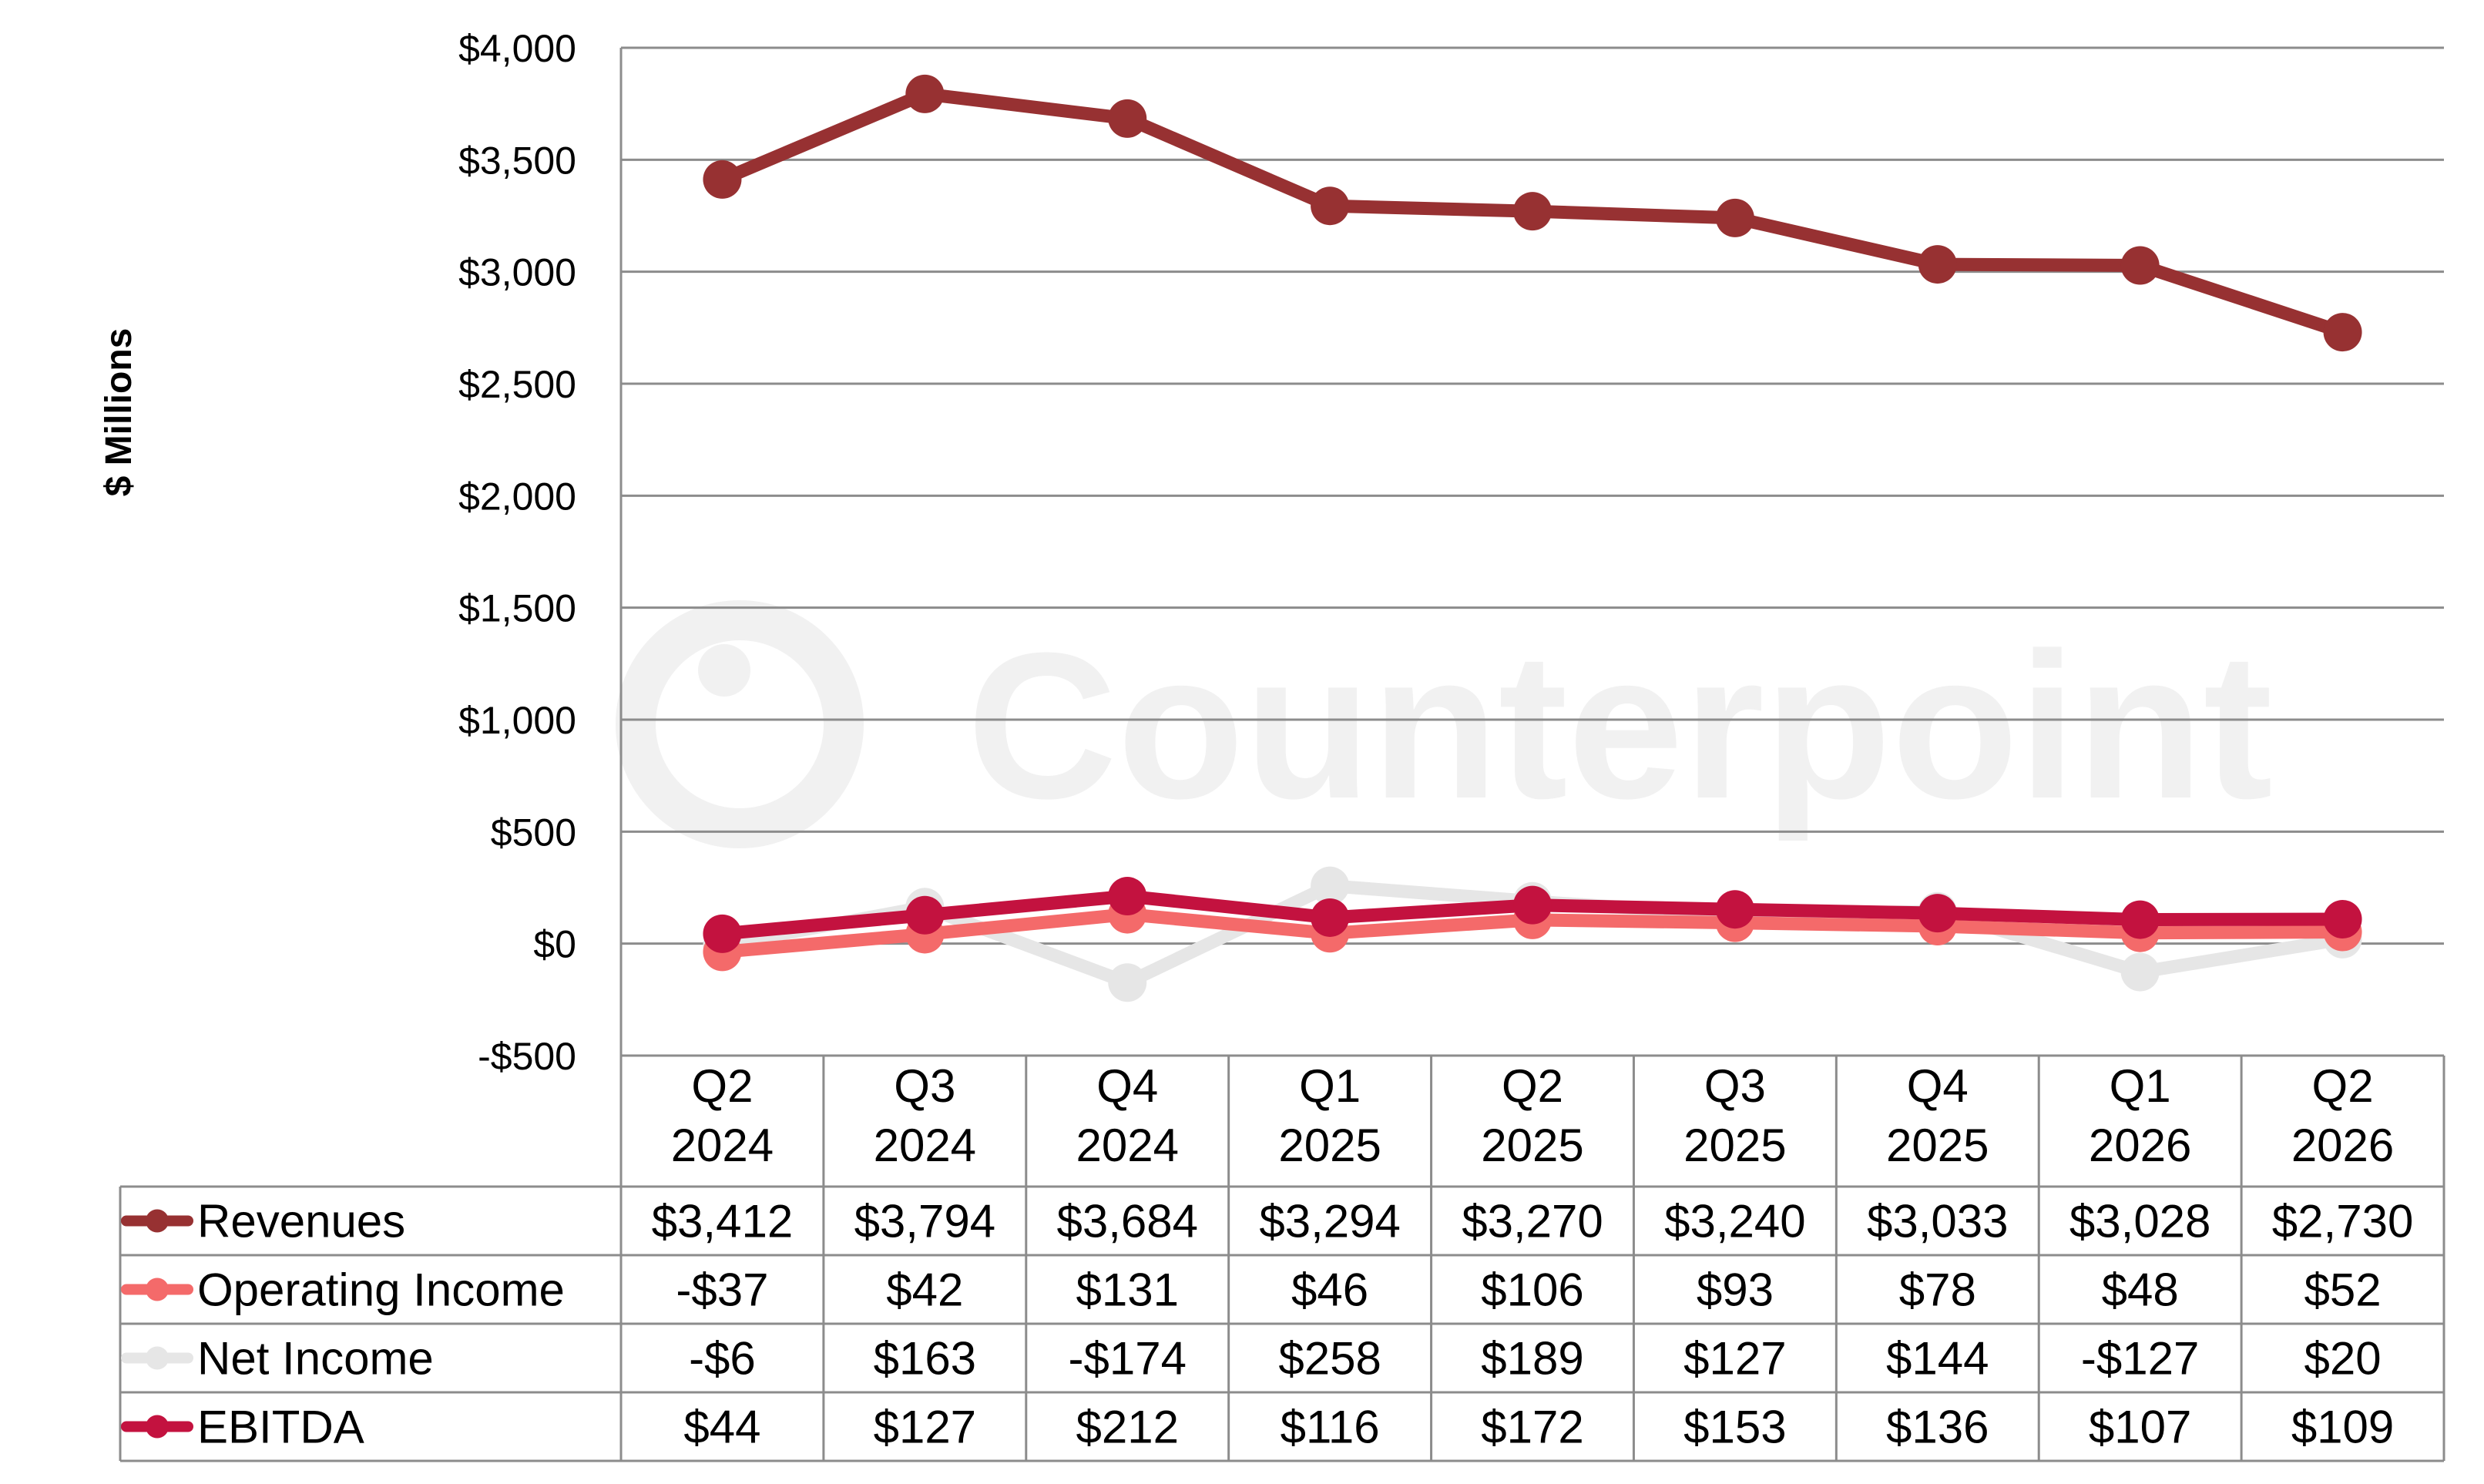  What do you see at coordinates (1532, 1290) in the screenshot?
I see `table-cell-value: $106` at bounding box center [1532, 1290].